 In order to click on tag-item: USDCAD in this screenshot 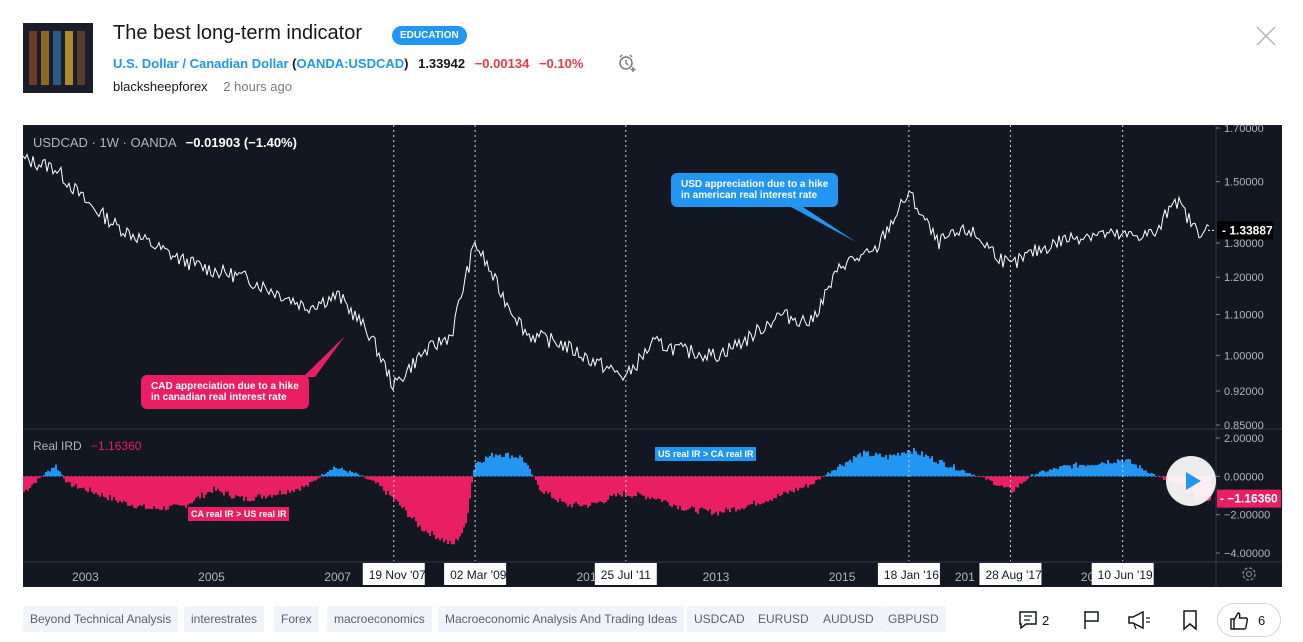, I will do `click(719, 619)`.